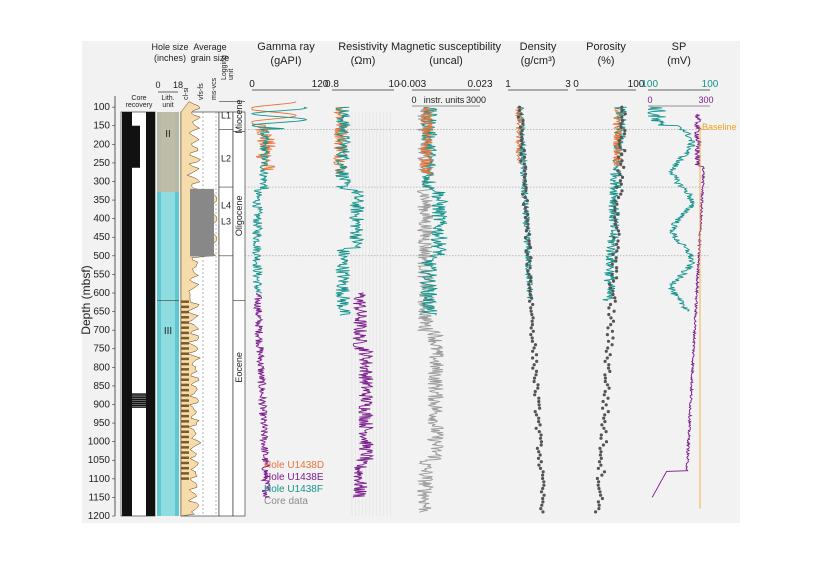 Image resolution: width=820 pixels, height=564 pixels. What do you see at coordinates (332, 84) in the screenshot?
I see `track-min-res: 0.8` at bounding box center [332, 84].